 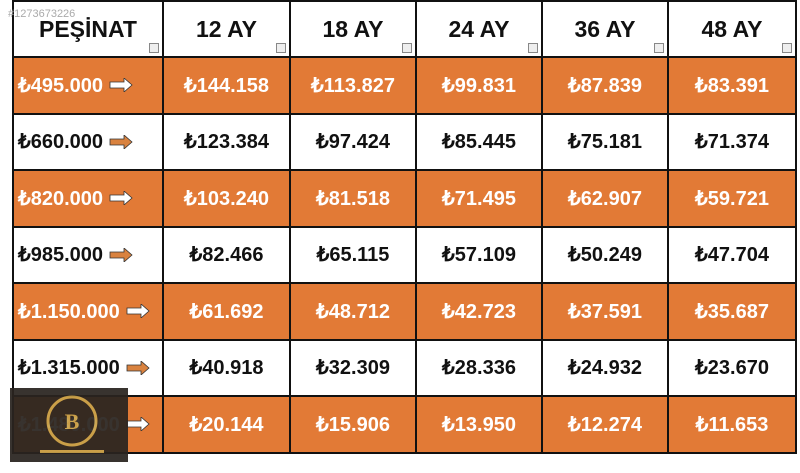 I want to click on installment-cell: ₺15.906, so click(x=353, y=424).